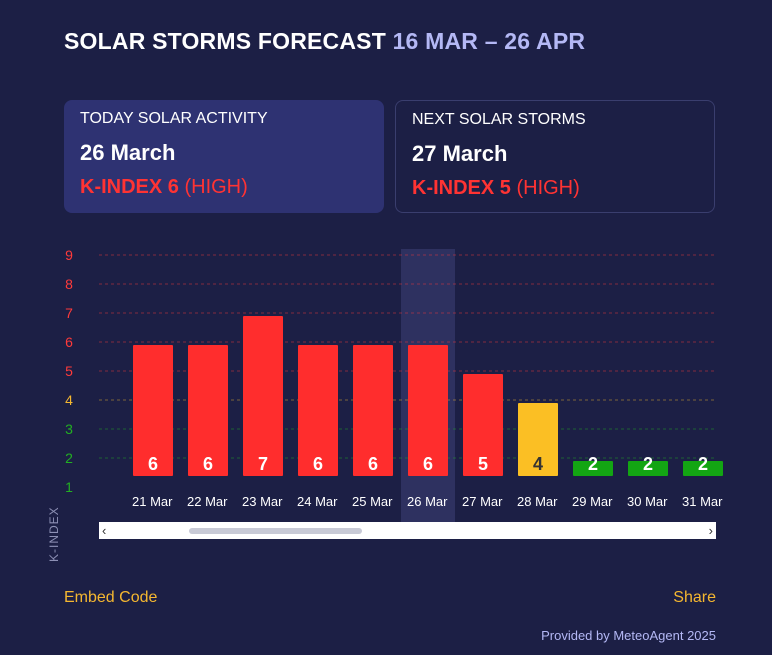  What do you see at coordinates (407, 530) in the screenshot?
I see `chart-scrollbar: ‹ ›` at bounding box center [407, 530].